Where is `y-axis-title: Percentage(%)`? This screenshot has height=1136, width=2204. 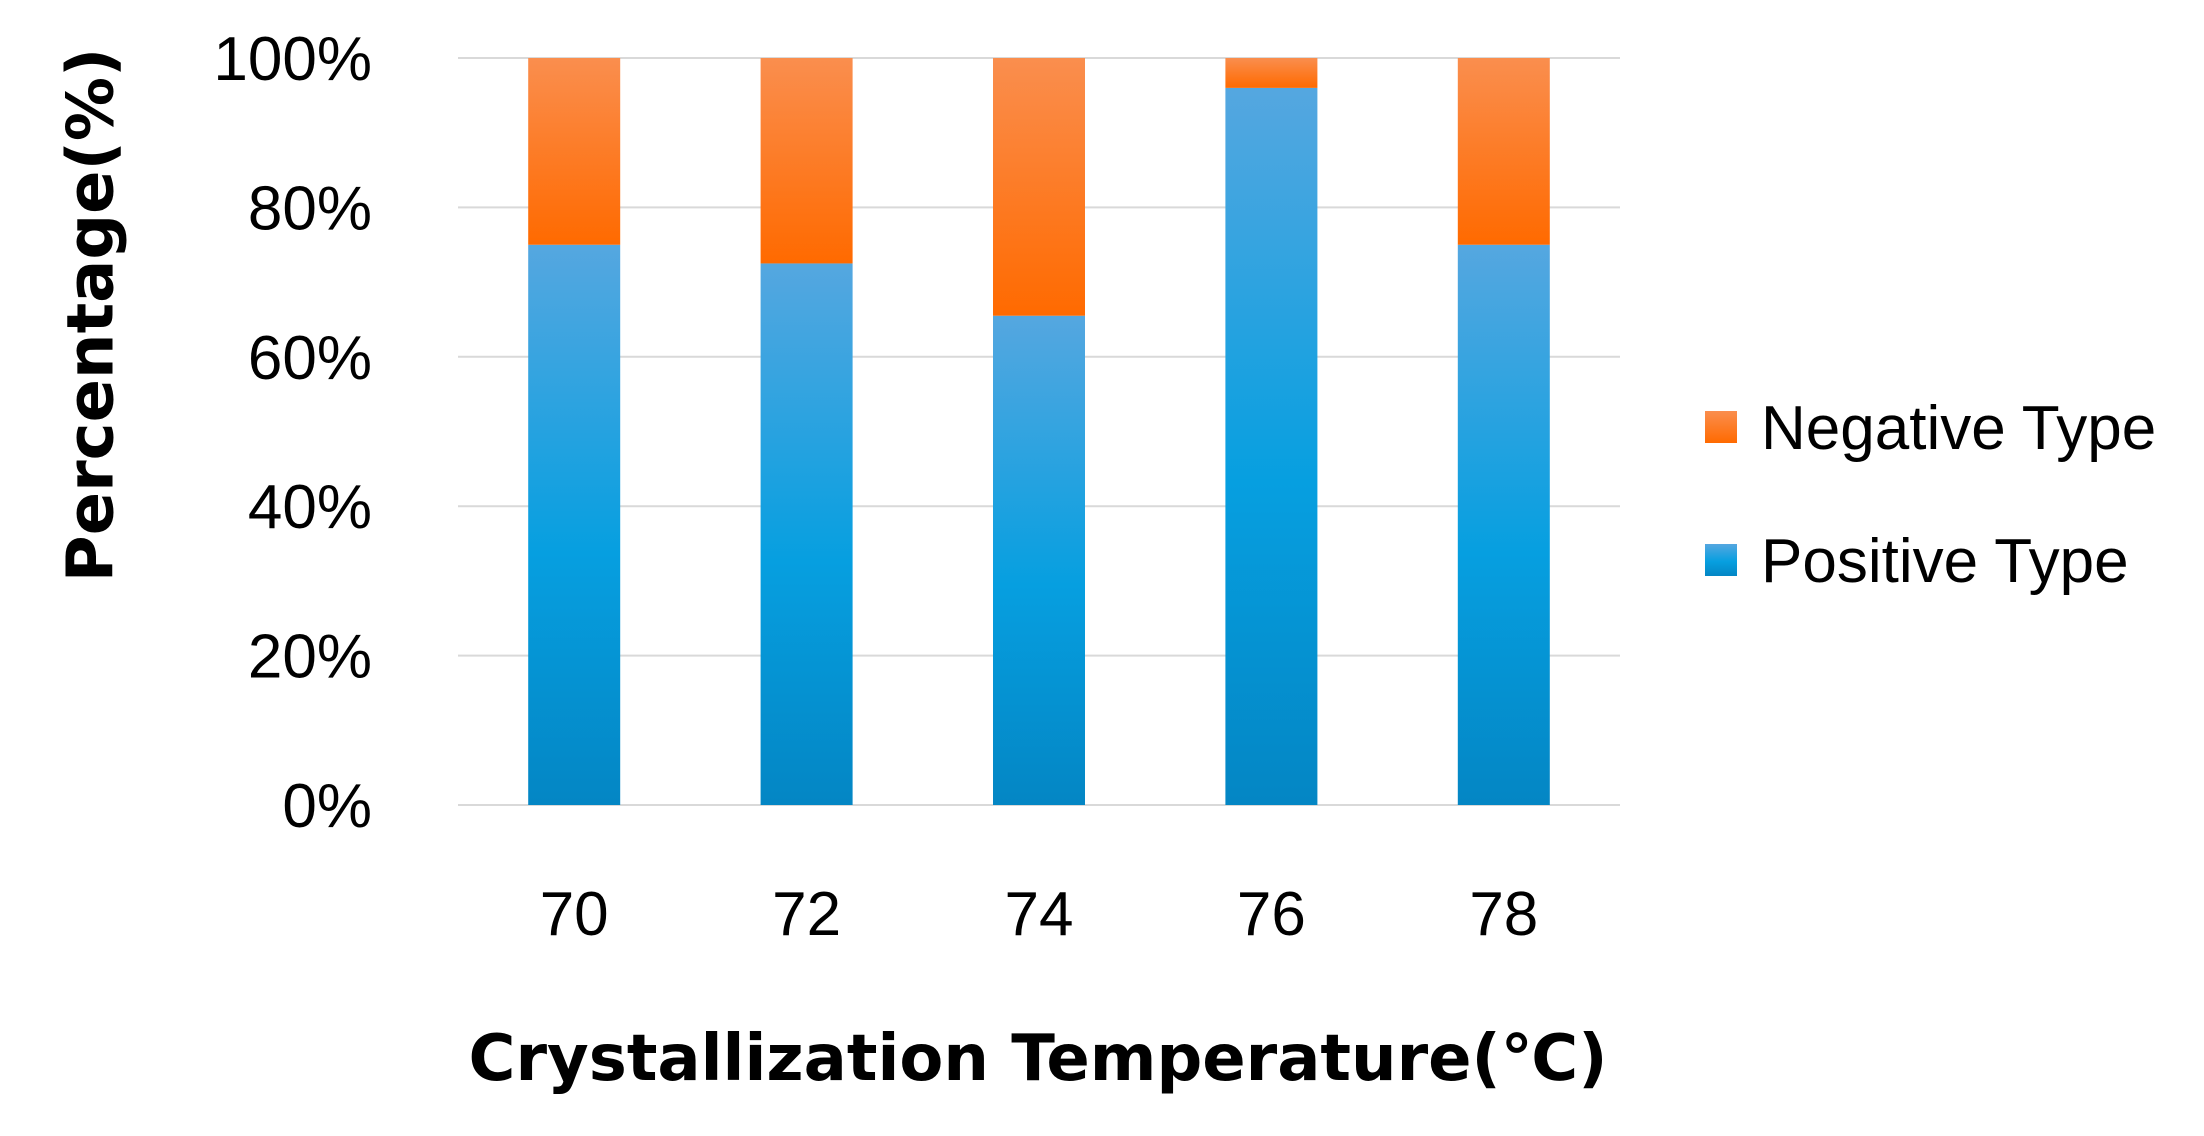 y-axis-title: Percentage(%) is located at coordinates (92, 315).